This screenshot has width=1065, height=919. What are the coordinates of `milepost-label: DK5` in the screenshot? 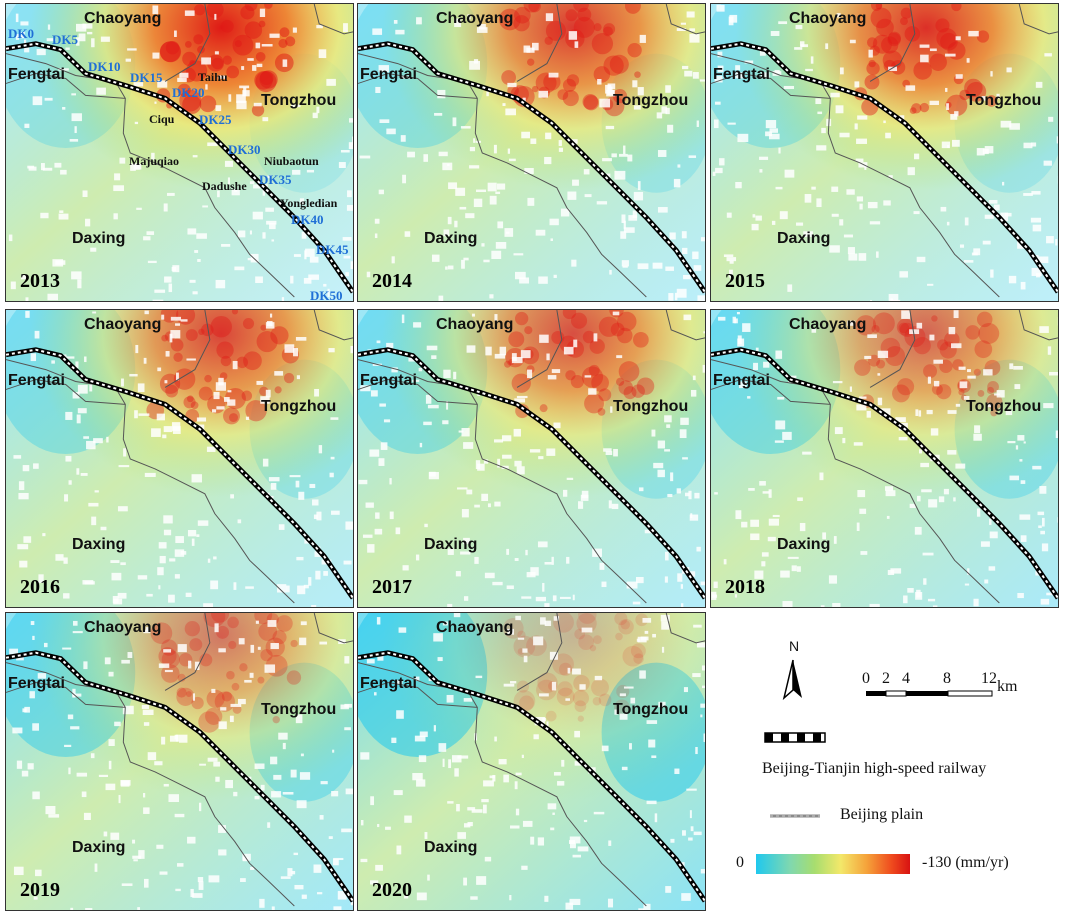 It's located at (65, 39).